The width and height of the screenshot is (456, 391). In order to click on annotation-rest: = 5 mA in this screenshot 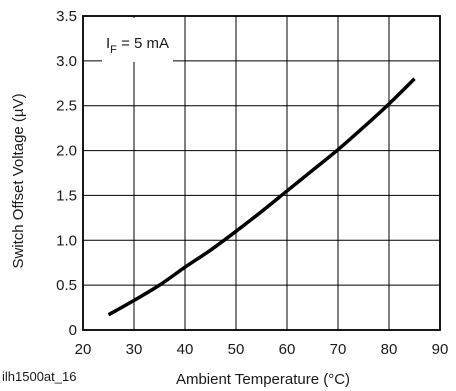, I will do `click(143, 43)`.